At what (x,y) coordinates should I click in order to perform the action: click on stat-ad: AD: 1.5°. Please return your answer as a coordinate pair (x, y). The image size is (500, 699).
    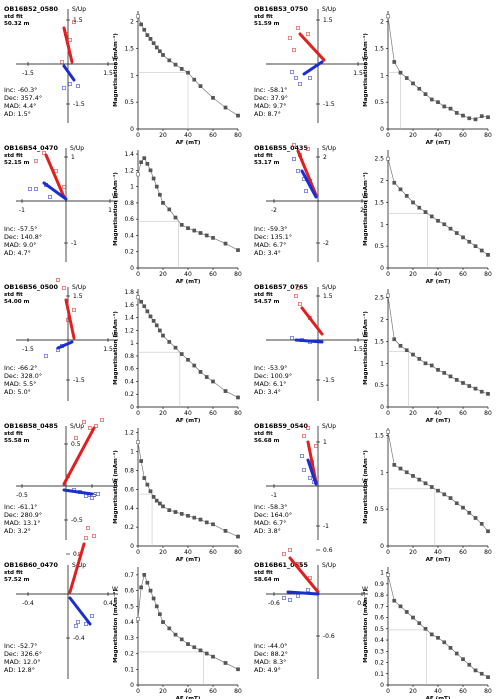
    Looking at the image, I should click on (17, 114).